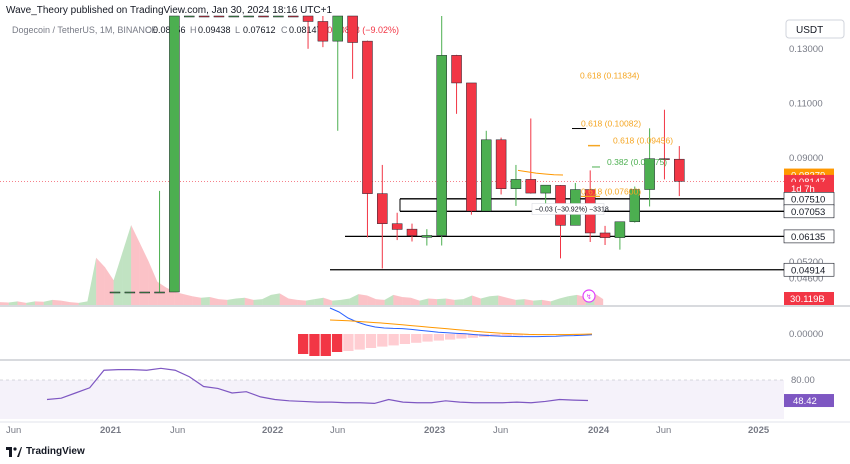  I want to click on macd-signal-line, so click(461, 327).